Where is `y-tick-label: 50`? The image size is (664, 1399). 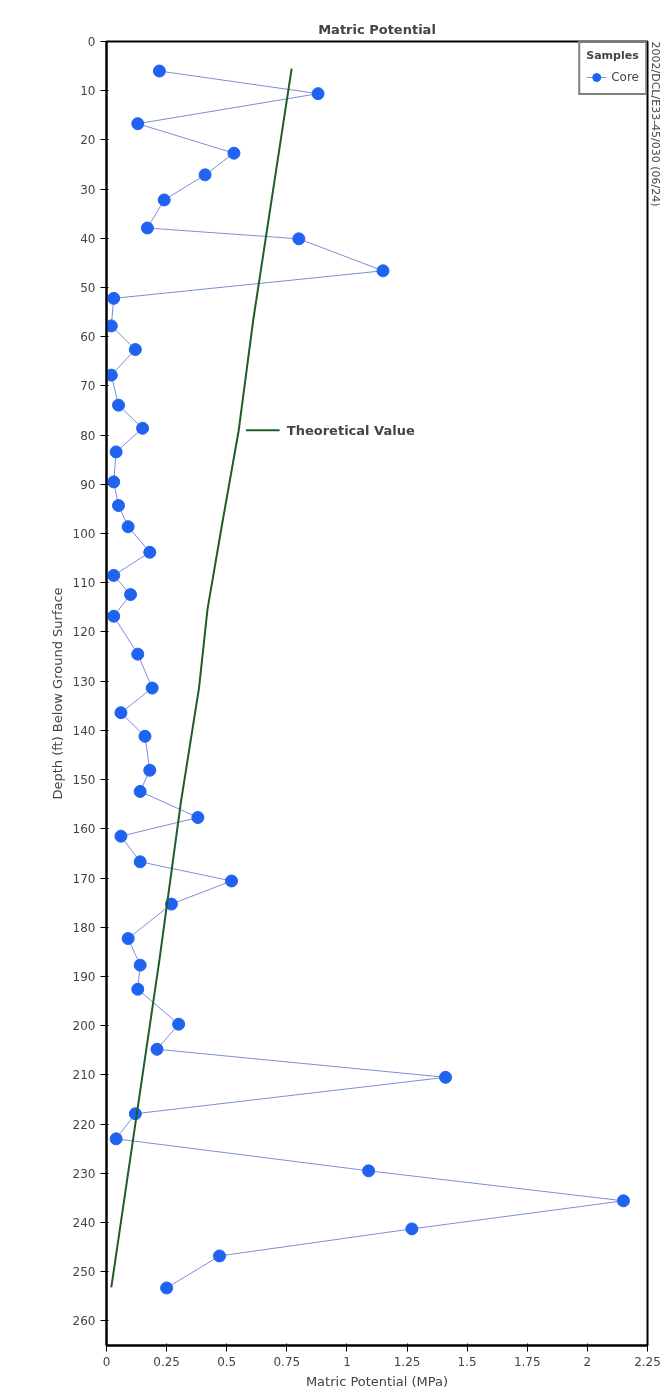
y-tick-label: 50 is located at coordinates (88, 288).